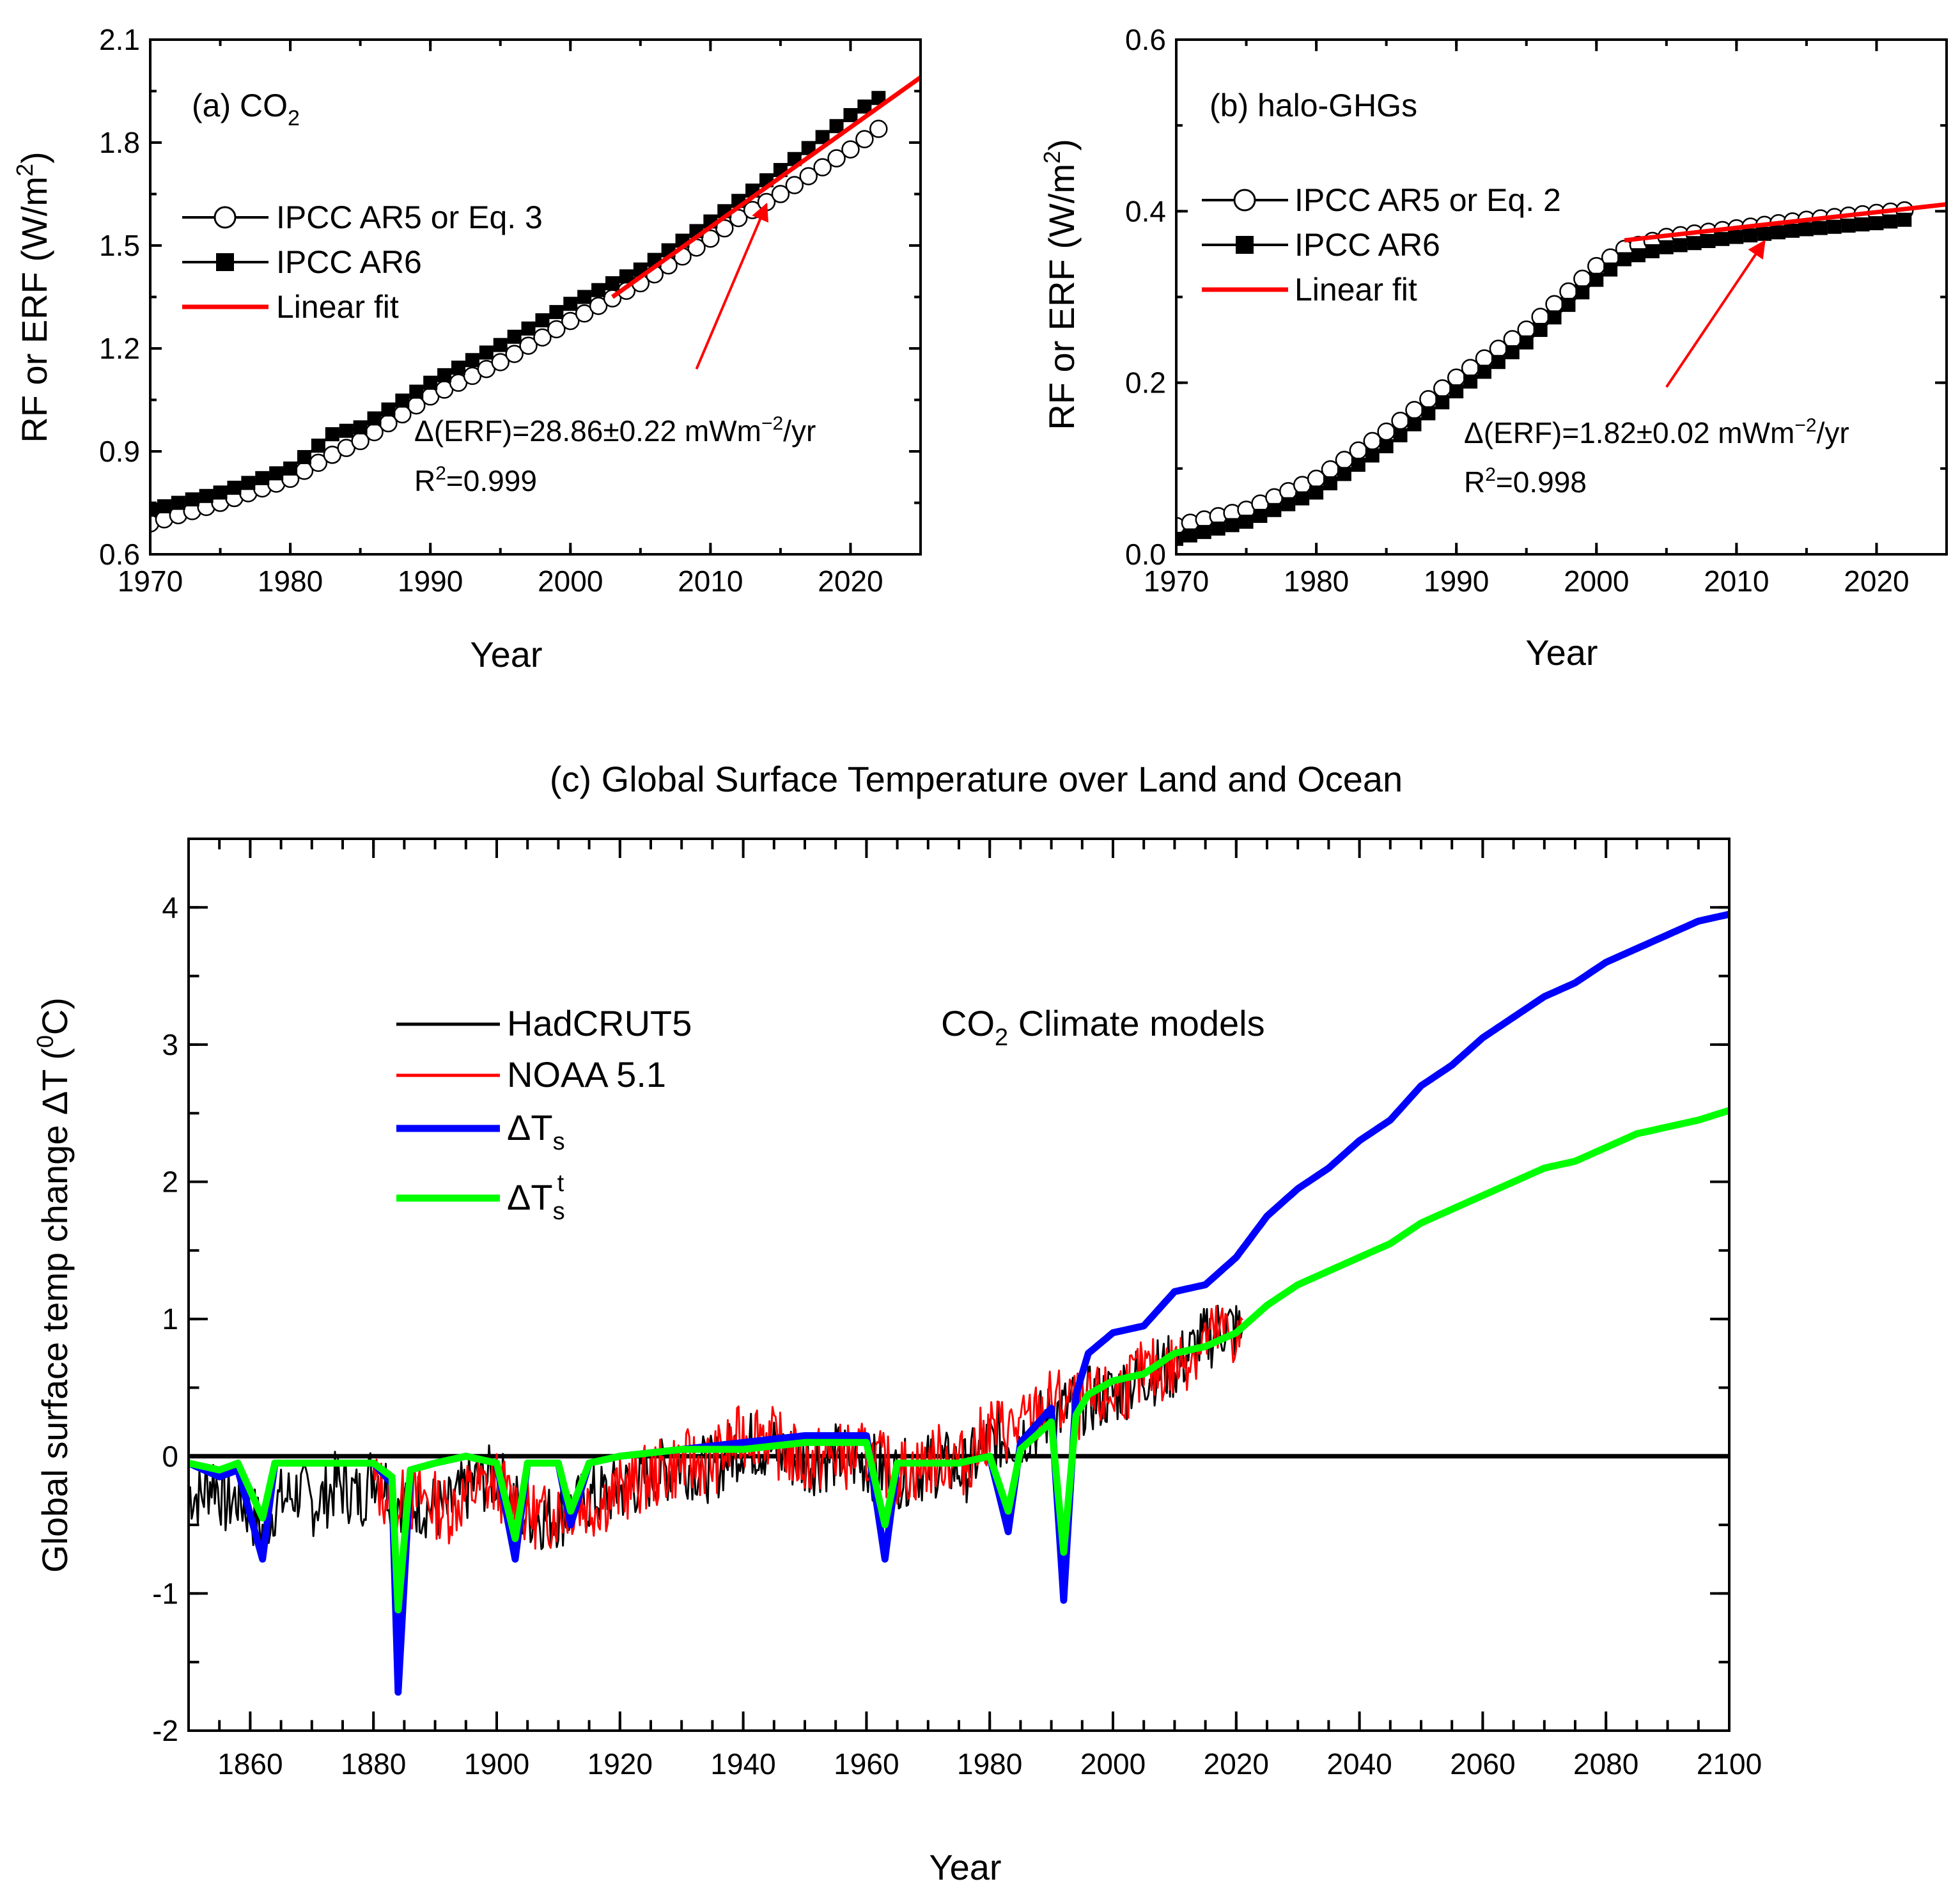 Image resolution: width=1960 pixels, height=1902 pixels. Describe the element at coordinates (246, 109) in the screenshot. I see `a-panel-title: (a) CO2` at that location.